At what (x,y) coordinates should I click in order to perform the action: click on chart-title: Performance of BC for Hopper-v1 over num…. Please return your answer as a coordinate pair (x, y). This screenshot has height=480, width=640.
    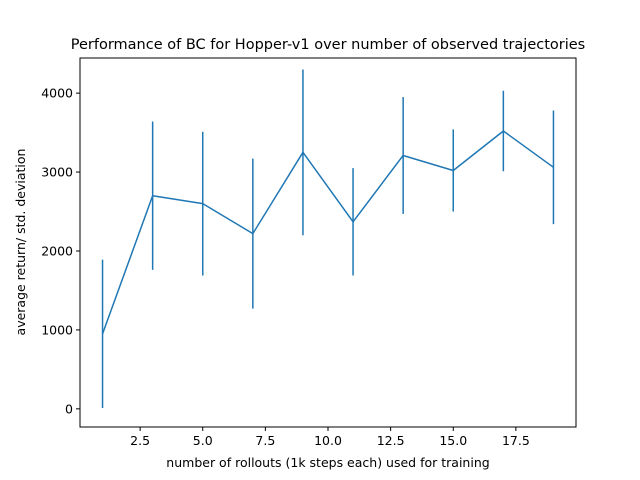
    Looking at the image, I should click on (328, 45).